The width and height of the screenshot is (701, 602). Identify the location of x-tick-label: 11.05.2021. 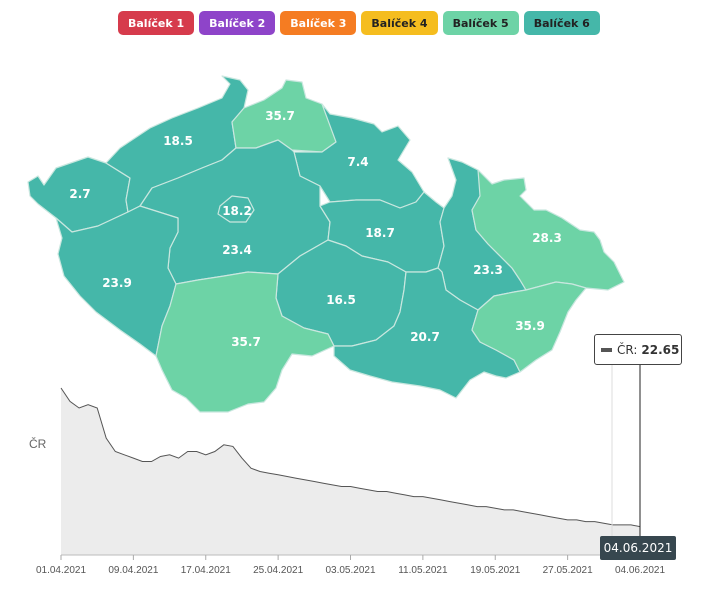
(423, 570).